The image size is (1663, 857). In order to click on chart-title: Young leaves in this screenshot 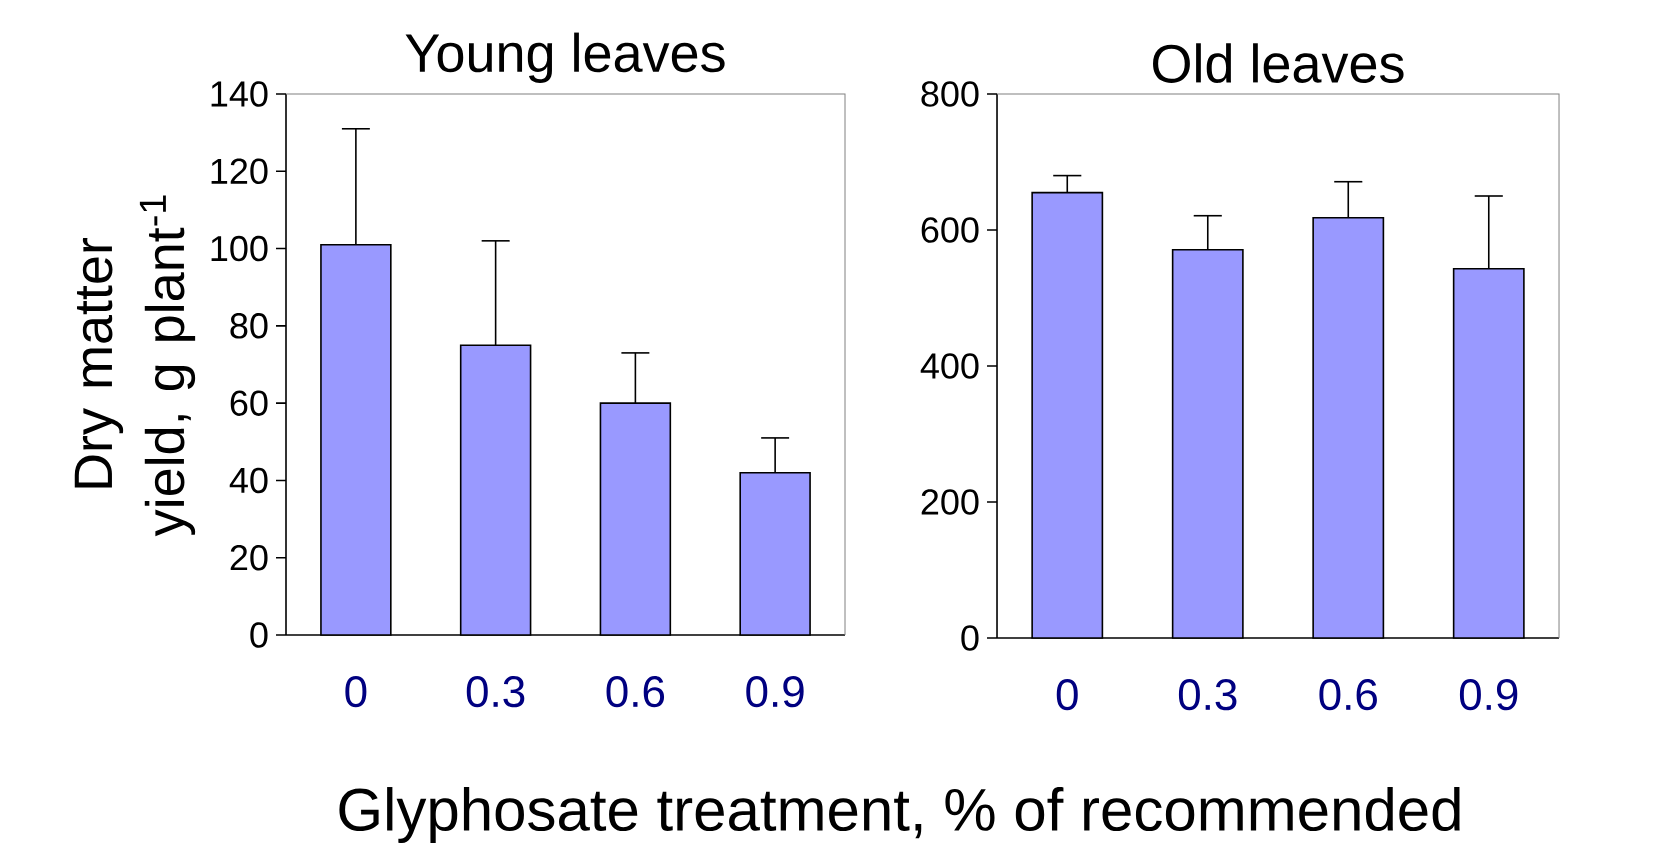, I will do `click(565, 57)`.